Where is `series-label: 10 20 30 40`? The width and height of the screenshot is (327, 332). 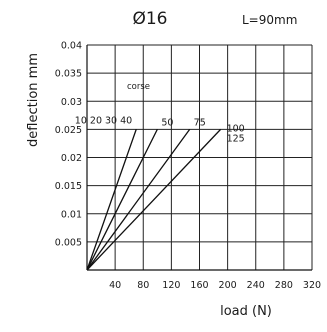 series-label: 10 20 30 40 is located at coordinates (103, 120).